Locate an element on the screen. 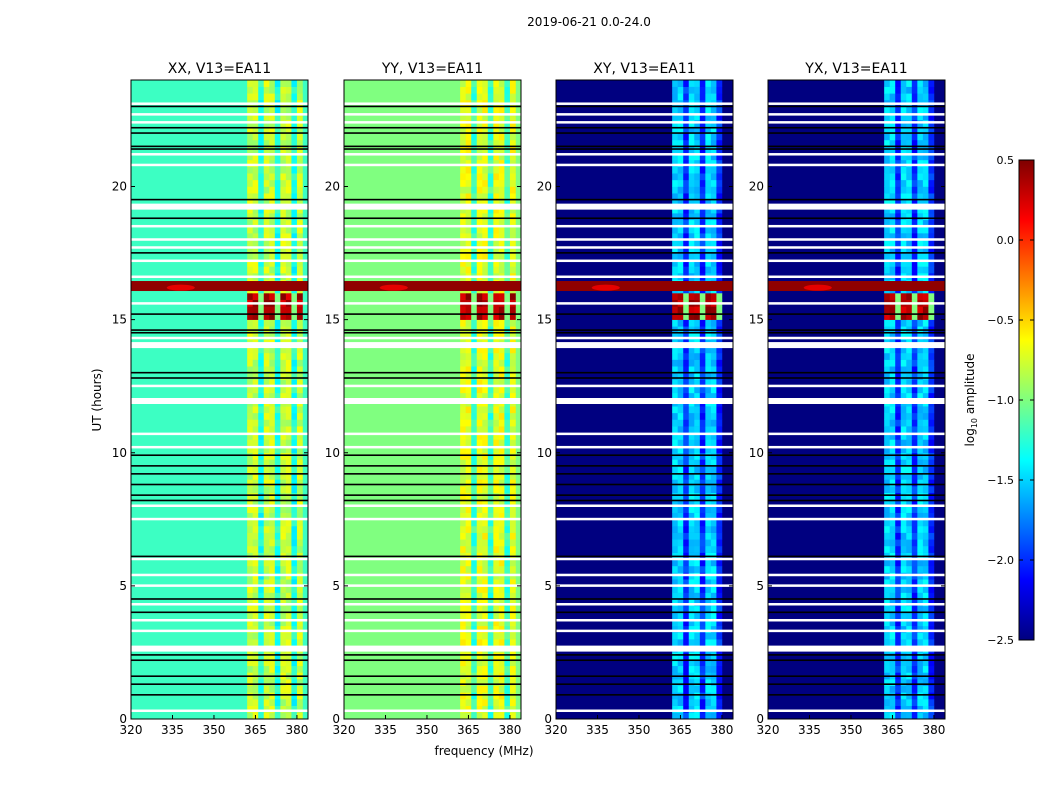 Image resolution: width=1050 pixels, height=800 pixels. y-tick-label: 10 is located at coordinates (544, 453).